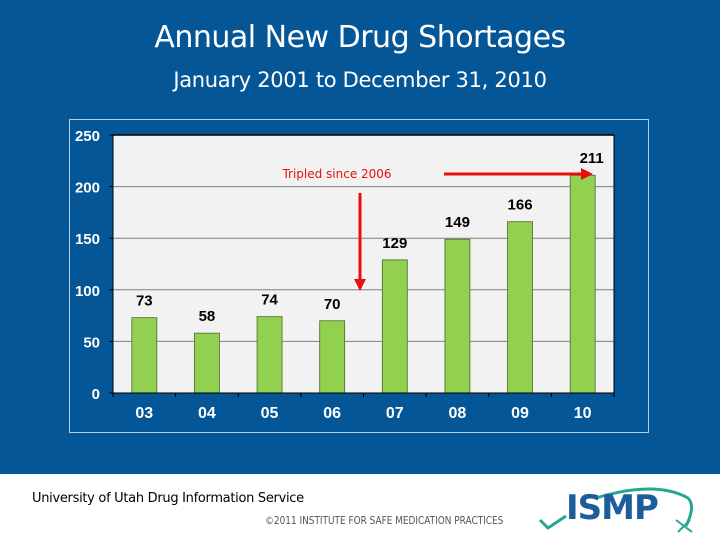 The image size is (720, 540). I want to click on chart-subtitle: January 2001 to December 31, 2010, so click(360, 80).